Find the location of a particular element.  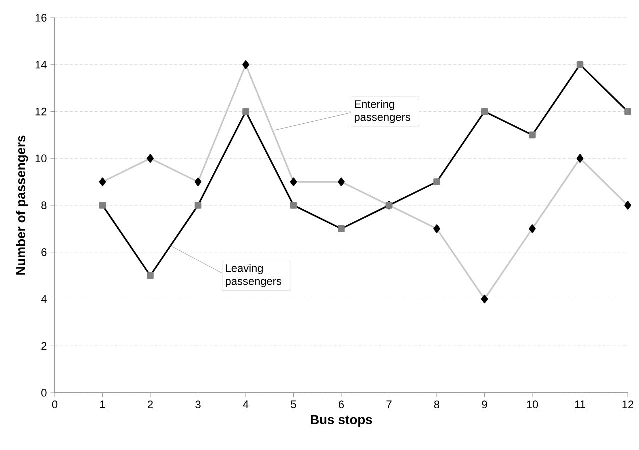

x-tick-label: 5 is located at coordinates (293, 404).